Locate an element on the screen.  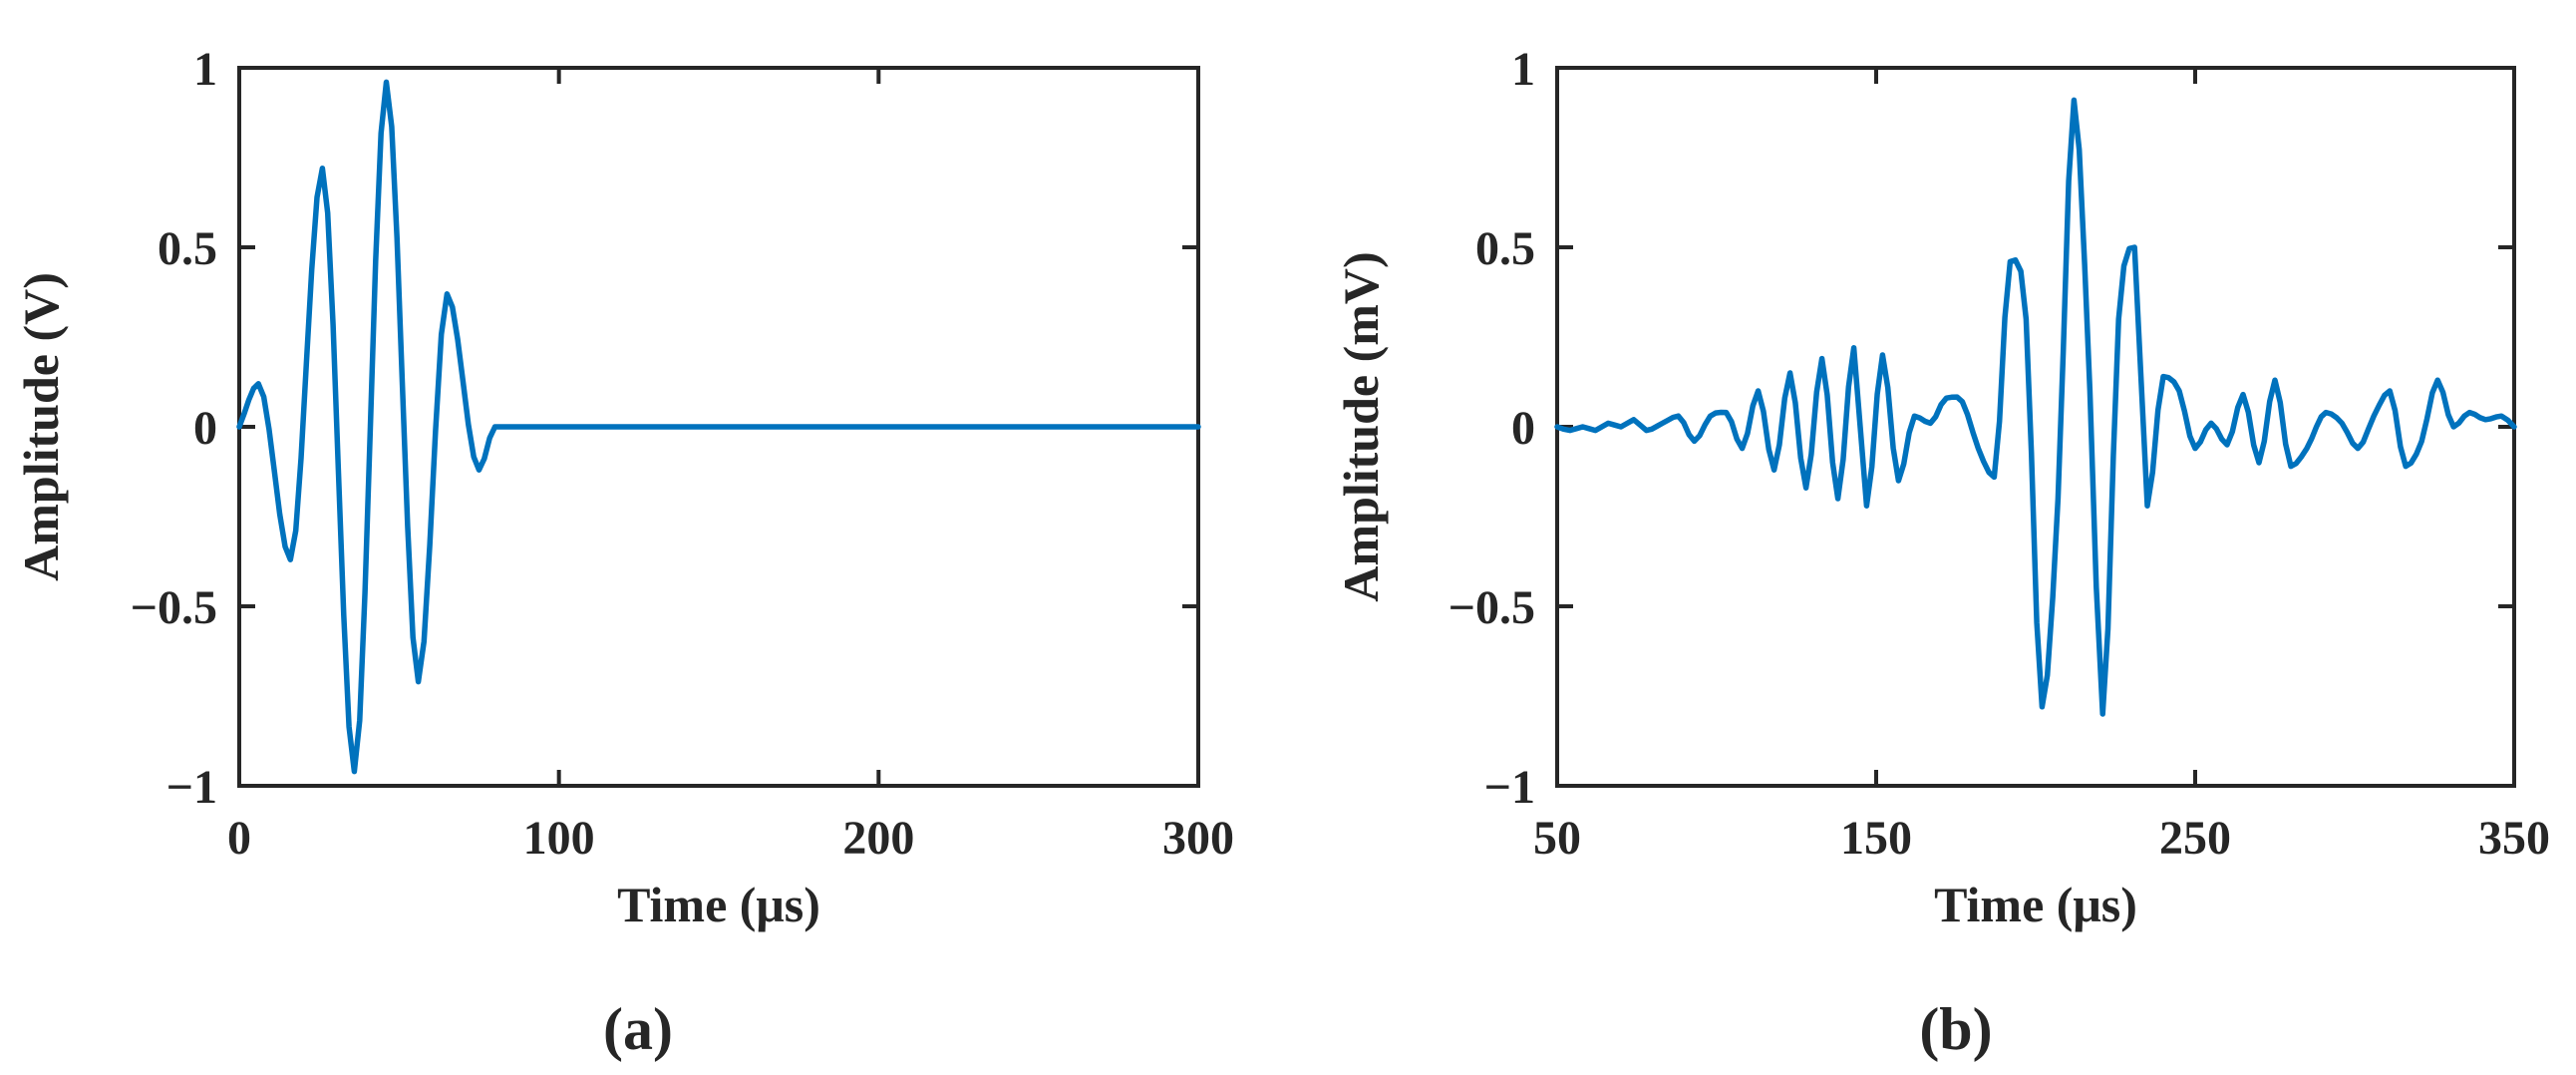
x-tick-label: 0 is located at coordinates (239, 838).